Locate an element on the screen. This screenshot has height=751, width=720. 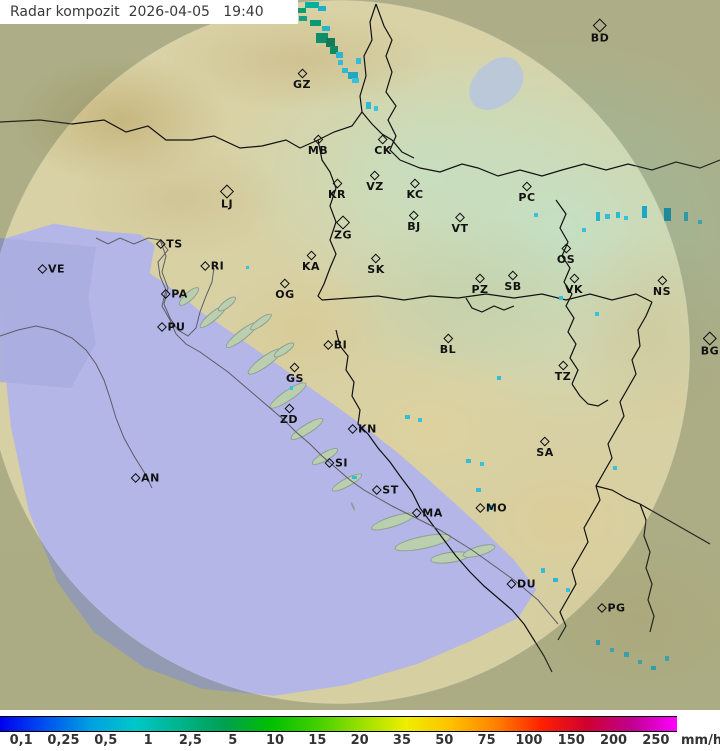
city-marker-pg: PG is located at coordinates (611, 608).